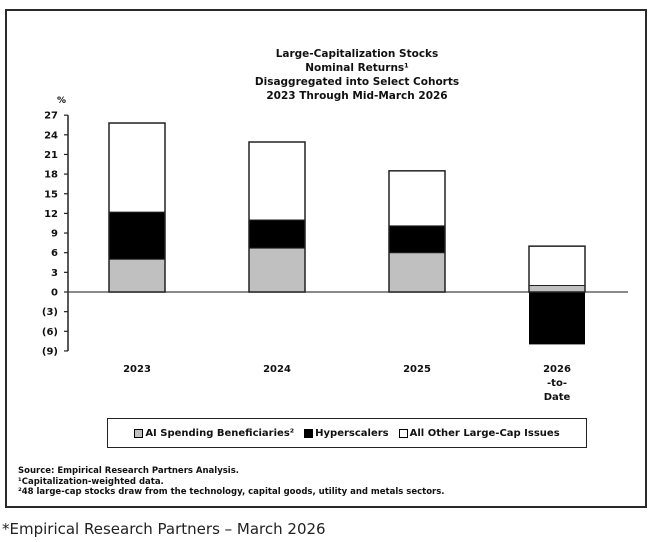 This screenshot has height=542, width=656. What do you see at coordinates (357, 54) in the screenshot?
I see `title-line-1: Large-Capitalization Stocks` at bounding box center [357, 54].